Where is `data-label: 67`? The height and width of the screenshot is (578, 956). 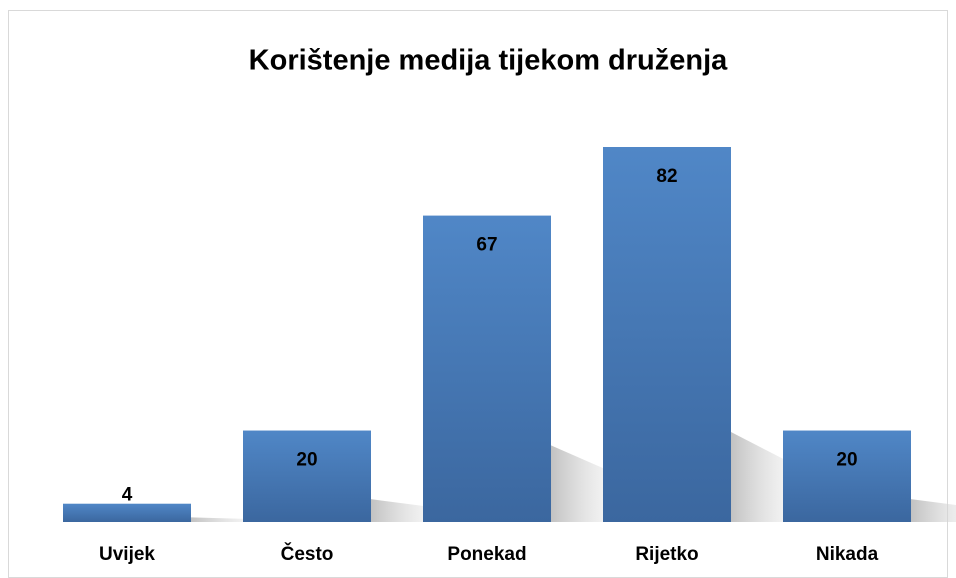
data-label: 67 is located at coordinates (486, 245).